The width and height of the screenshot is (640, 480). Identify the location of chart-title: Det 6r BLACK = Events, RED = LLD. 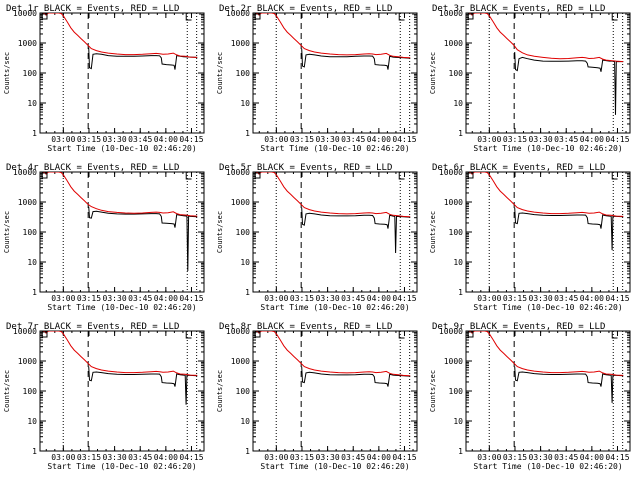
(518, 168).